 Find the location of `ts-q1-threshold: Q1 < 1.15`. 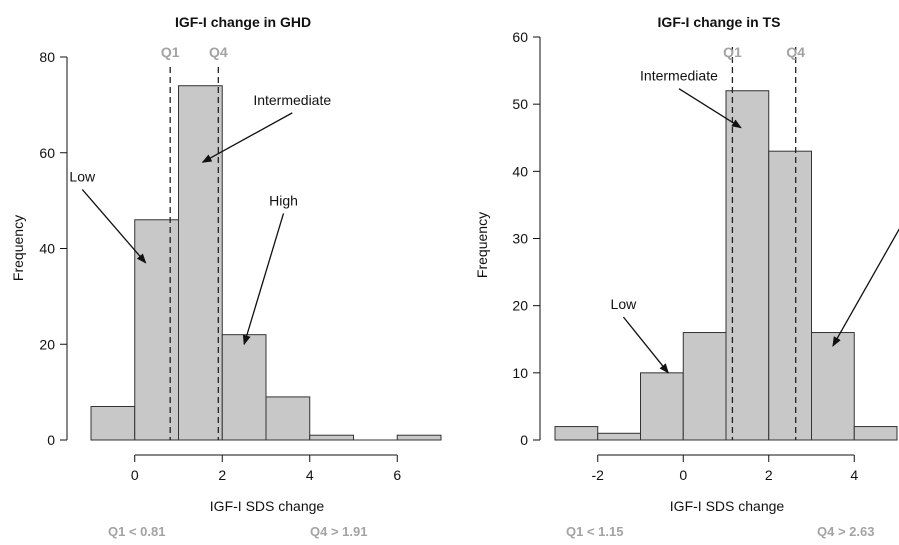

ts-q1-threshold: Q1 < 1.15 is located at coordinates (595, 531).